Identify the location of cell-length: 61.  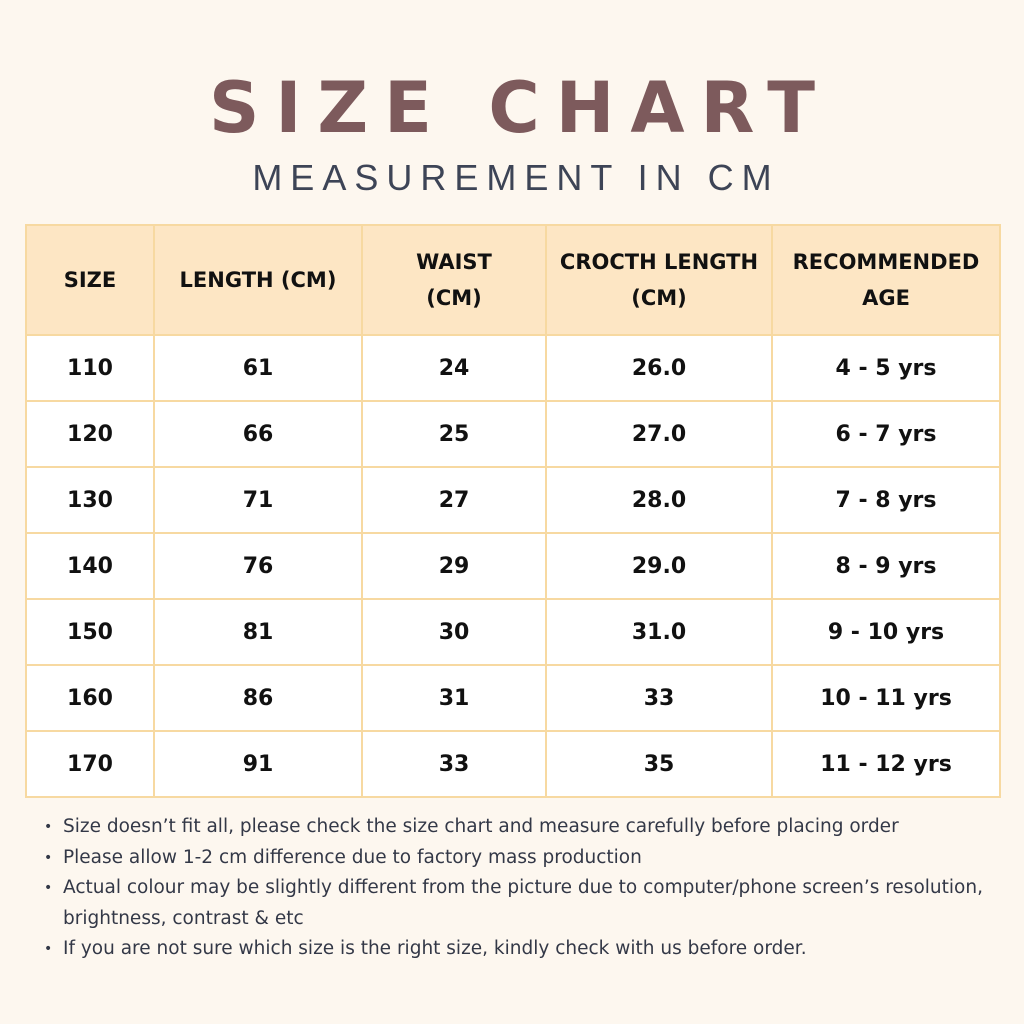
(258, 368).